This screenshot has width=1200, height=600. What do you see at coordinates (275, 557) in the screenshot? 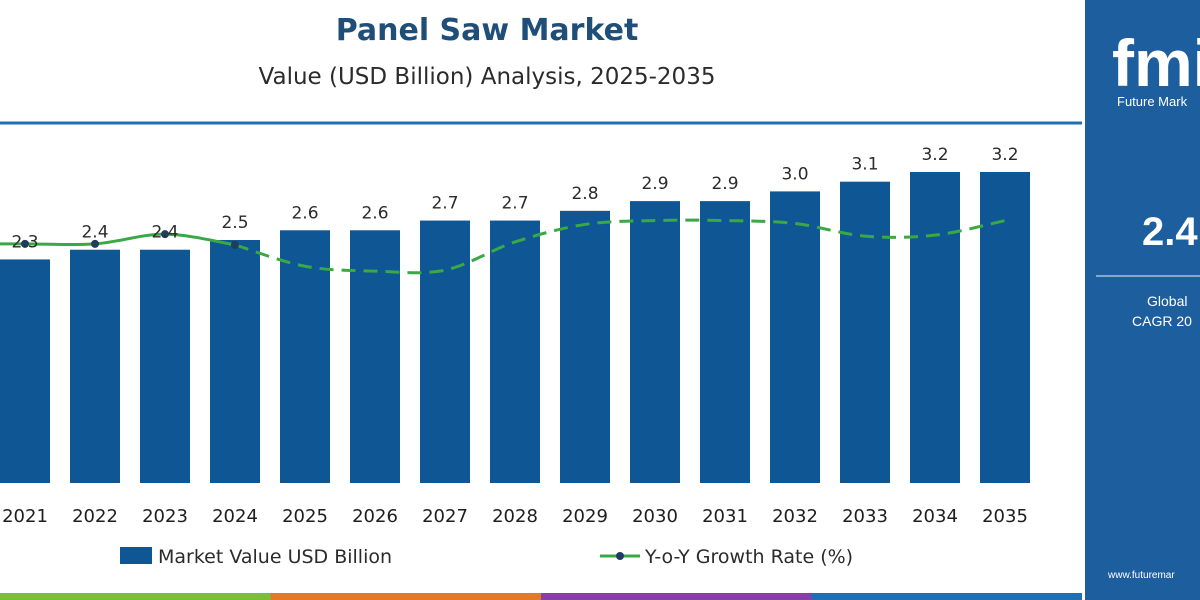
I see `legend-bar-label: Market Value USD Billion` at bounding box center [275, 557].